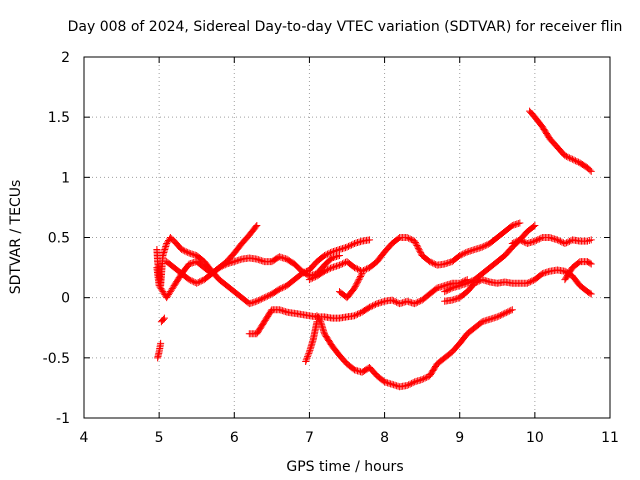 The height and width of the screenshot is (480, 640). I want to click on y-tick-label: 1, so click(65, 178).